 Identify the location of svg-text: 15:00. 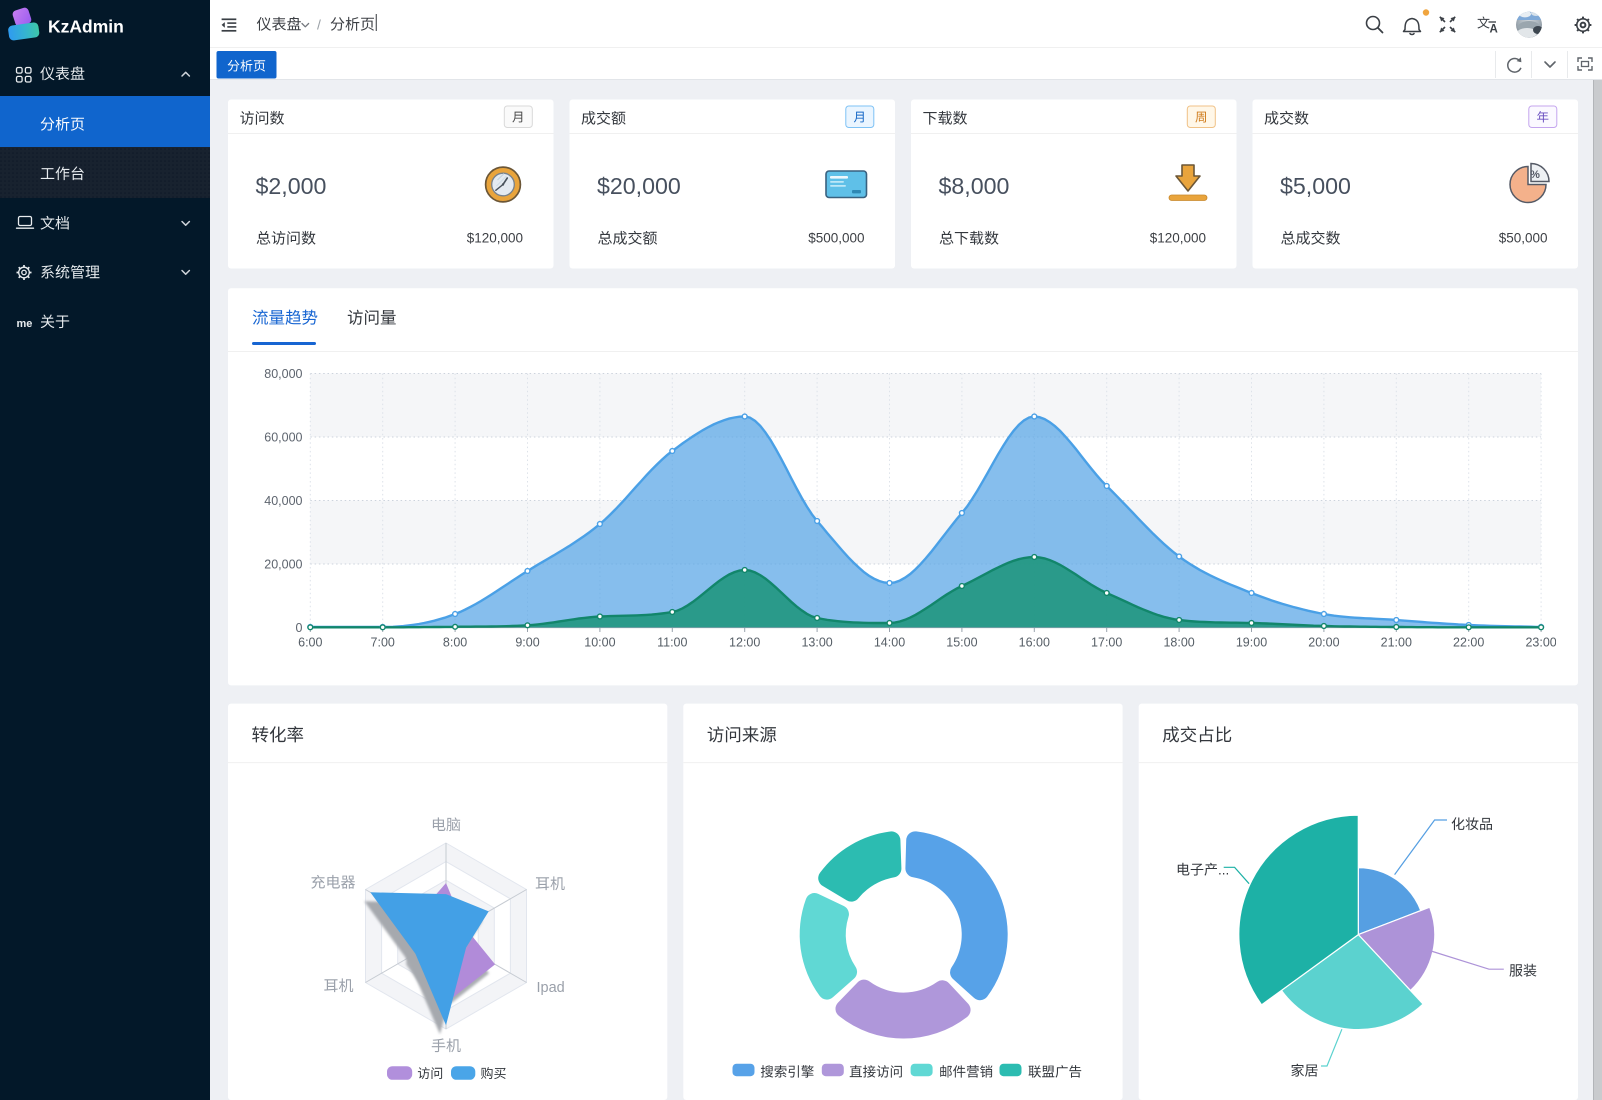
(961, 643).